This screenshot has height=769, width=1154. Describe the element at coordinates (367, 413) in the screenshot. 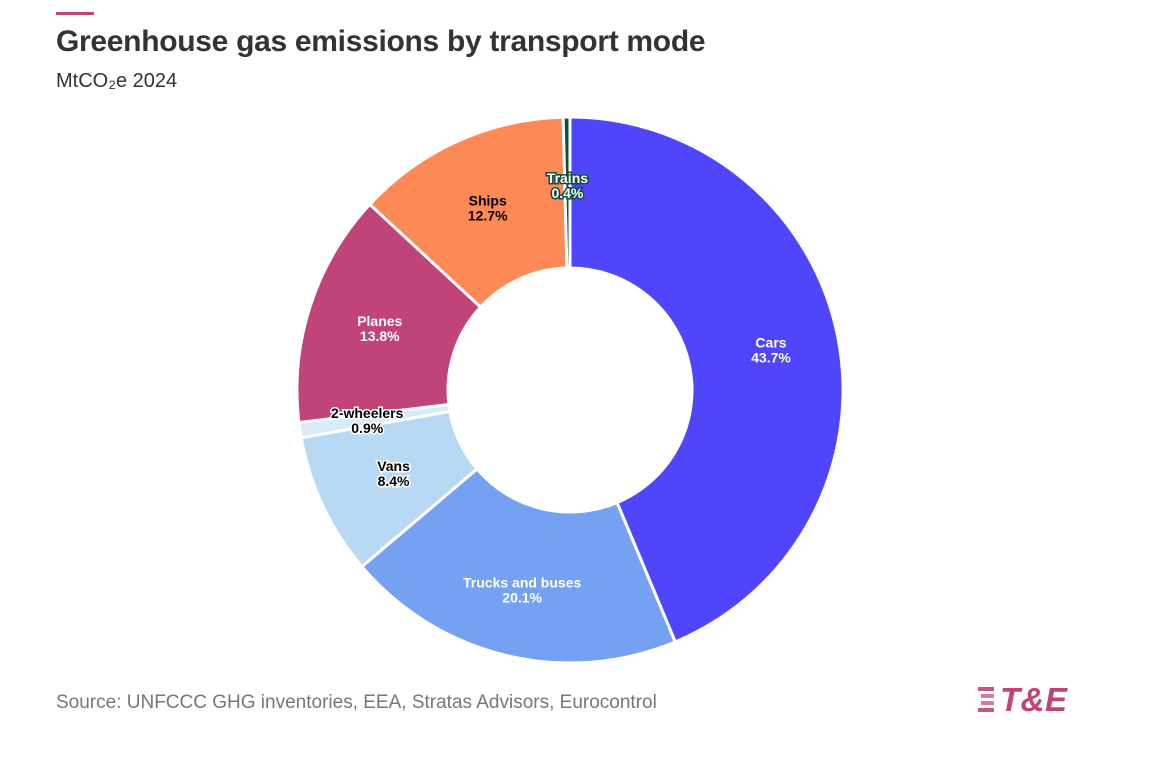

I see `slice-label-name: 2-wheelers` at that location.